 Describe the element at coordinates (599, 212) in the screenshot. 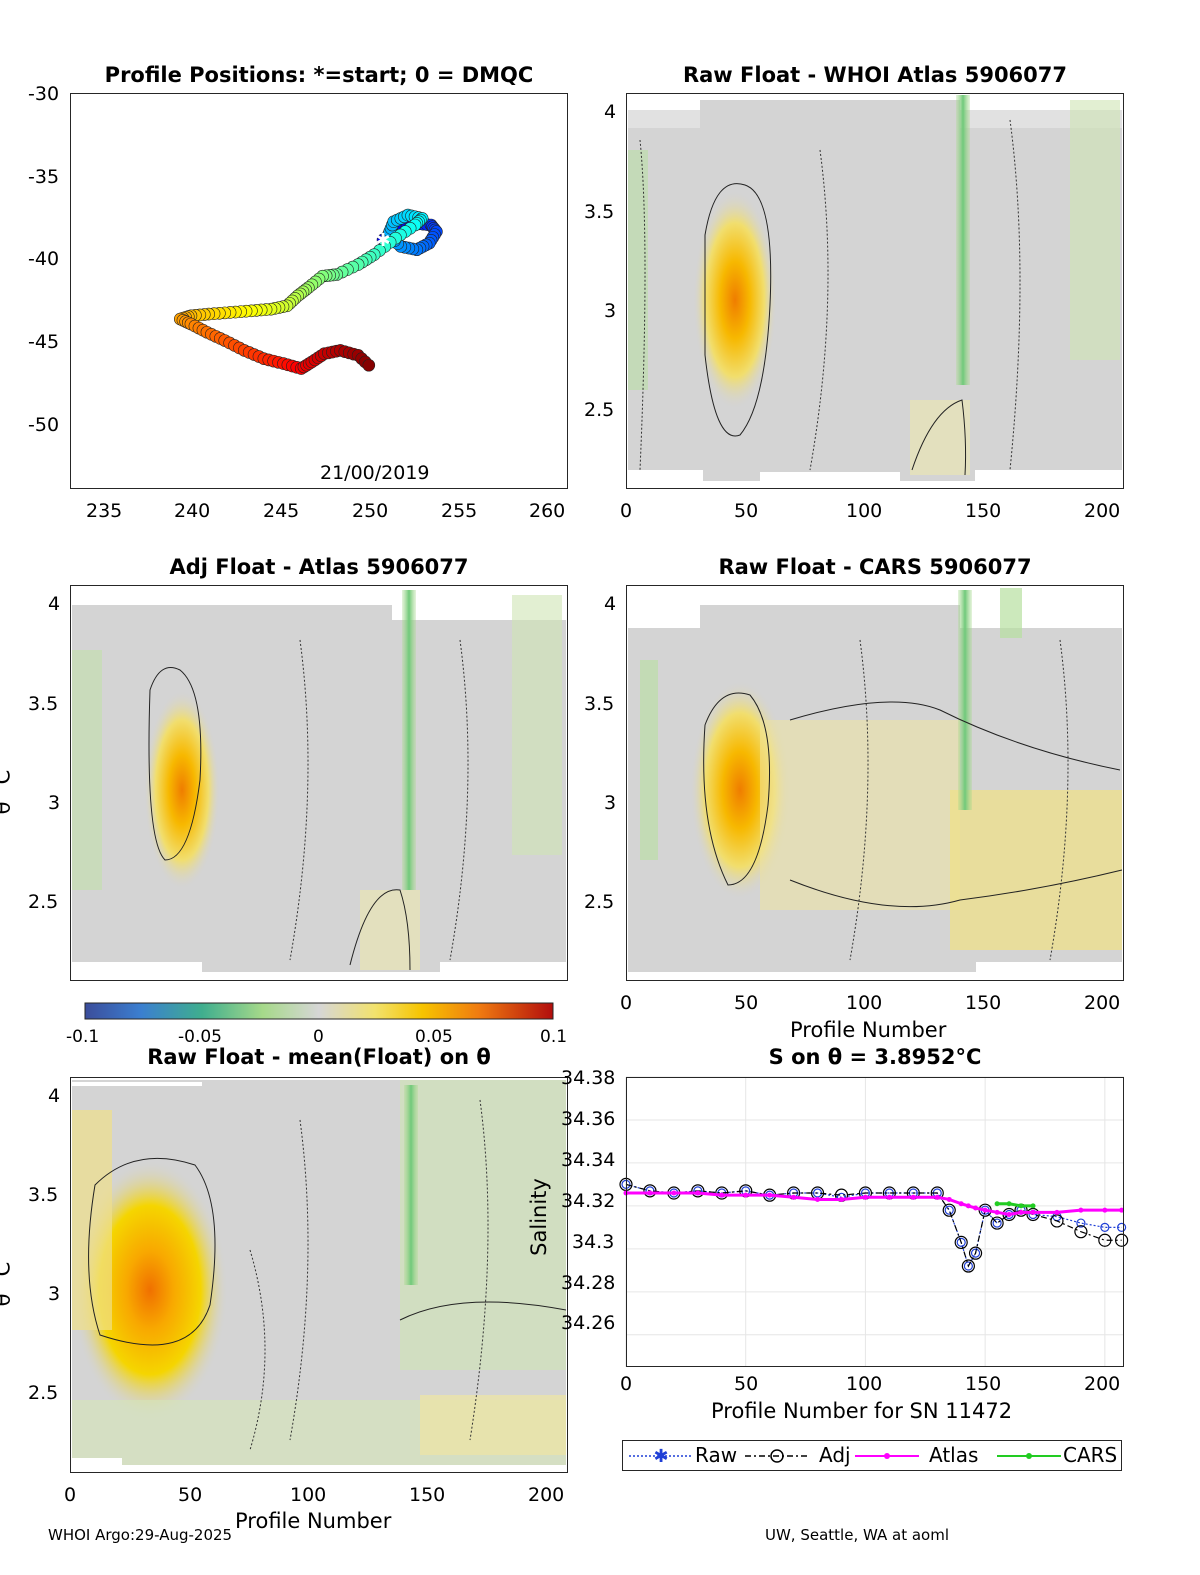

I see `whoi-ytick: 3.5` at that location.